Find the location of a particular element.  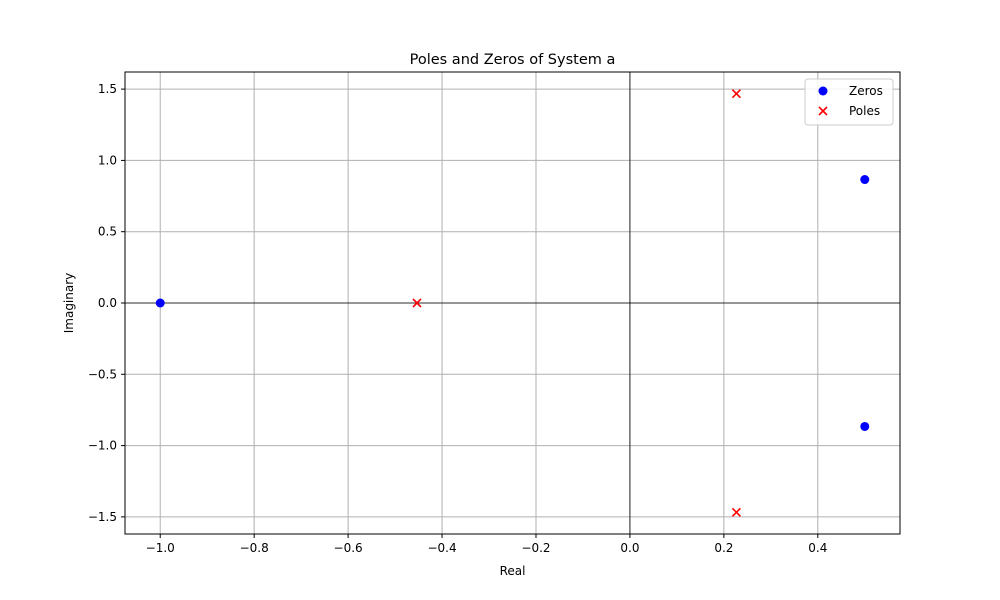

legend-poles-marker-stroke is located at coordinates (823, 111).